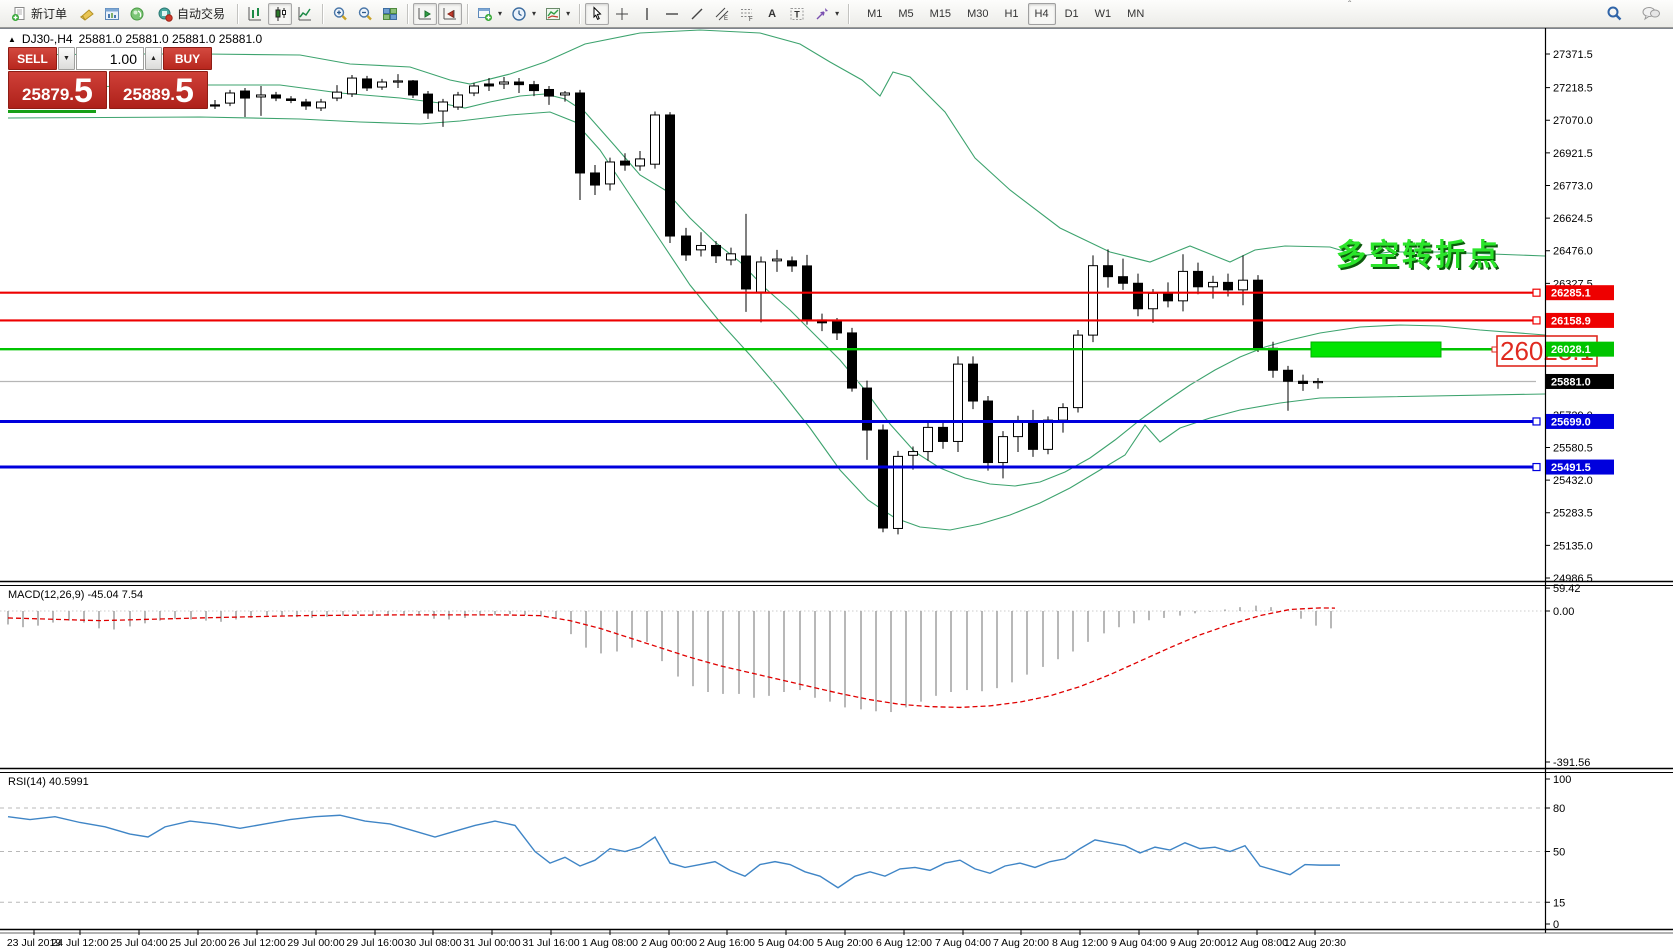 The image size is (1673, 950). What do you see at coordinates (1571, 294) in the screenshot?
I see `svg-text: 26285.1` at bounding box center [1571, 294].